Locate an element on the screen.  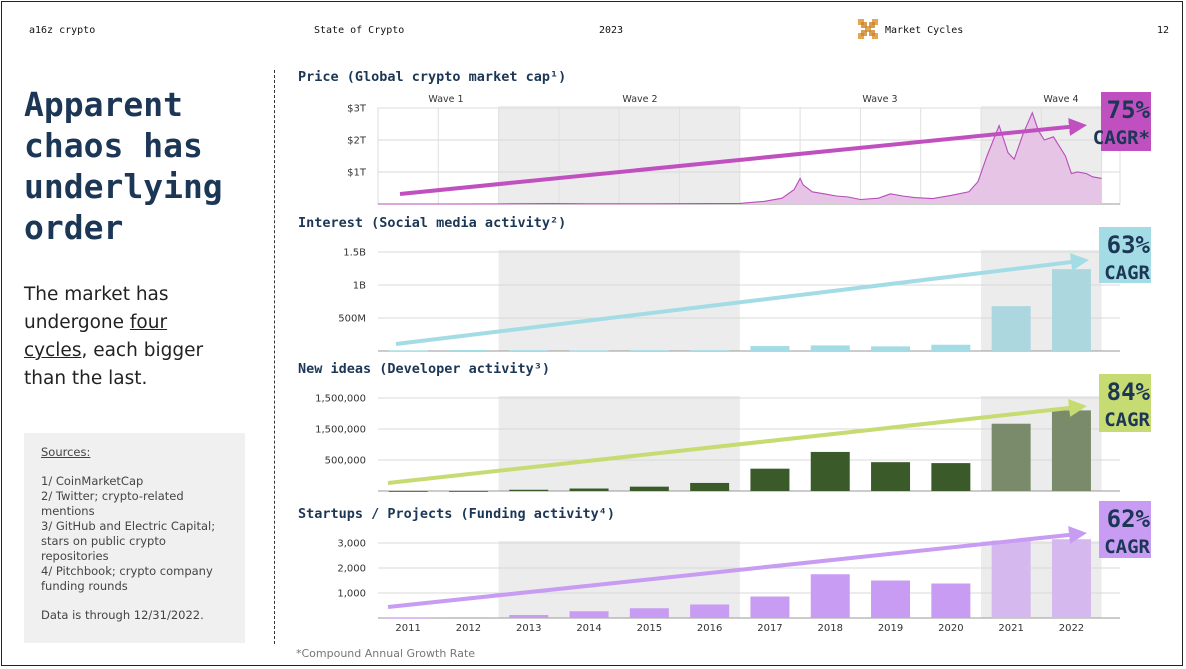
y-tick-label: $3T is located at coordinates (357, 109).